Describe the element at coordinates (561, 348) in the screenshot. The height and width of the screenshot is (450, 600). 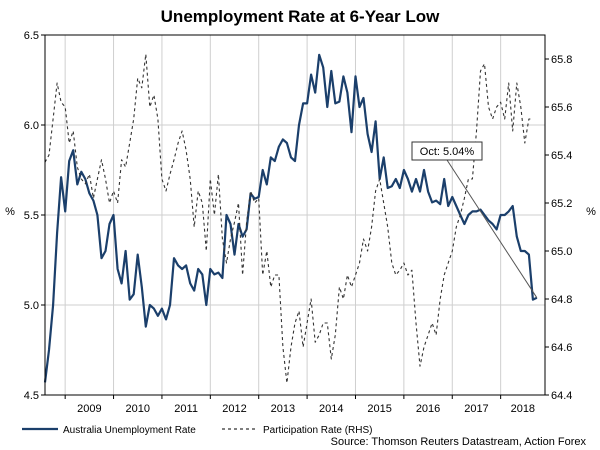
I see `y-tick-label-right: 64.6` at that location.